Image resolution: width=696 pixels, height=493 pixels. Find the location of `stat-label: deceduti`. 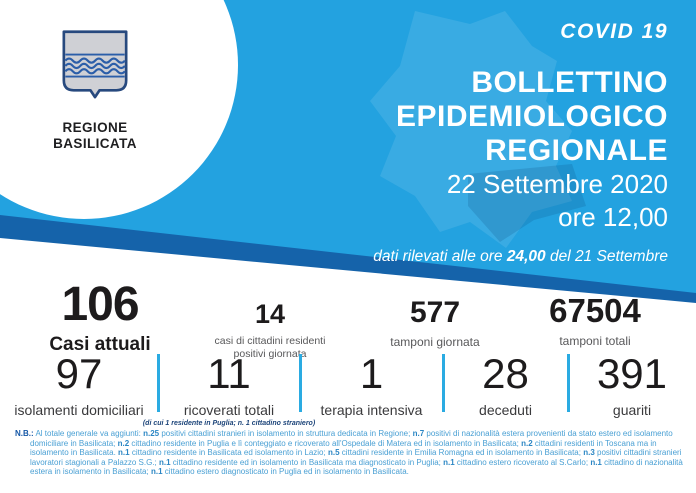

stat-label: deceduti is located at coordinates (505, 410).